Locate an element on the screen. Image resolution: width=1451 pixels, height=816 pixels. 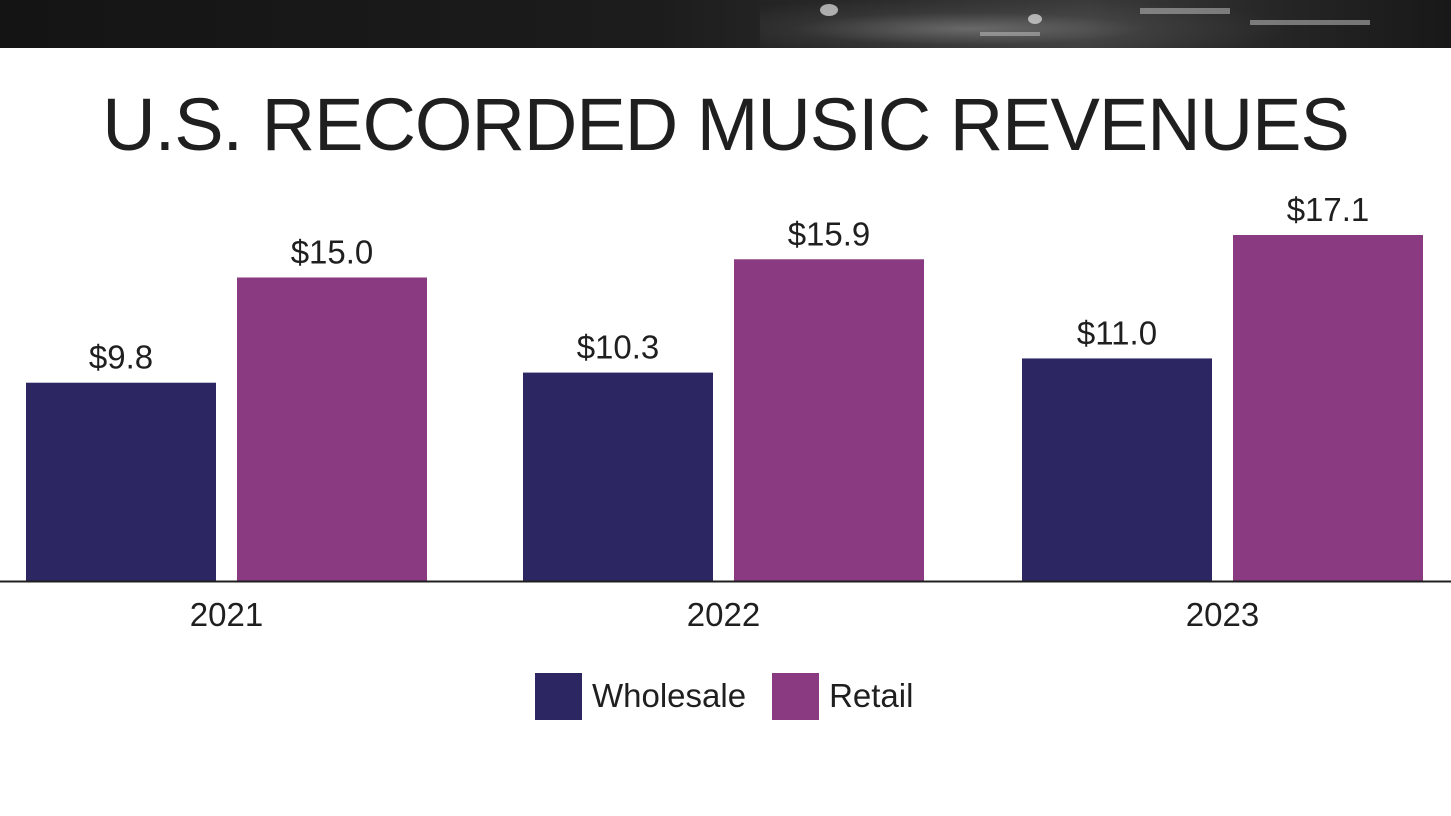
legend-item-wholesale: Wholesale is located at coordinates (641, 696).